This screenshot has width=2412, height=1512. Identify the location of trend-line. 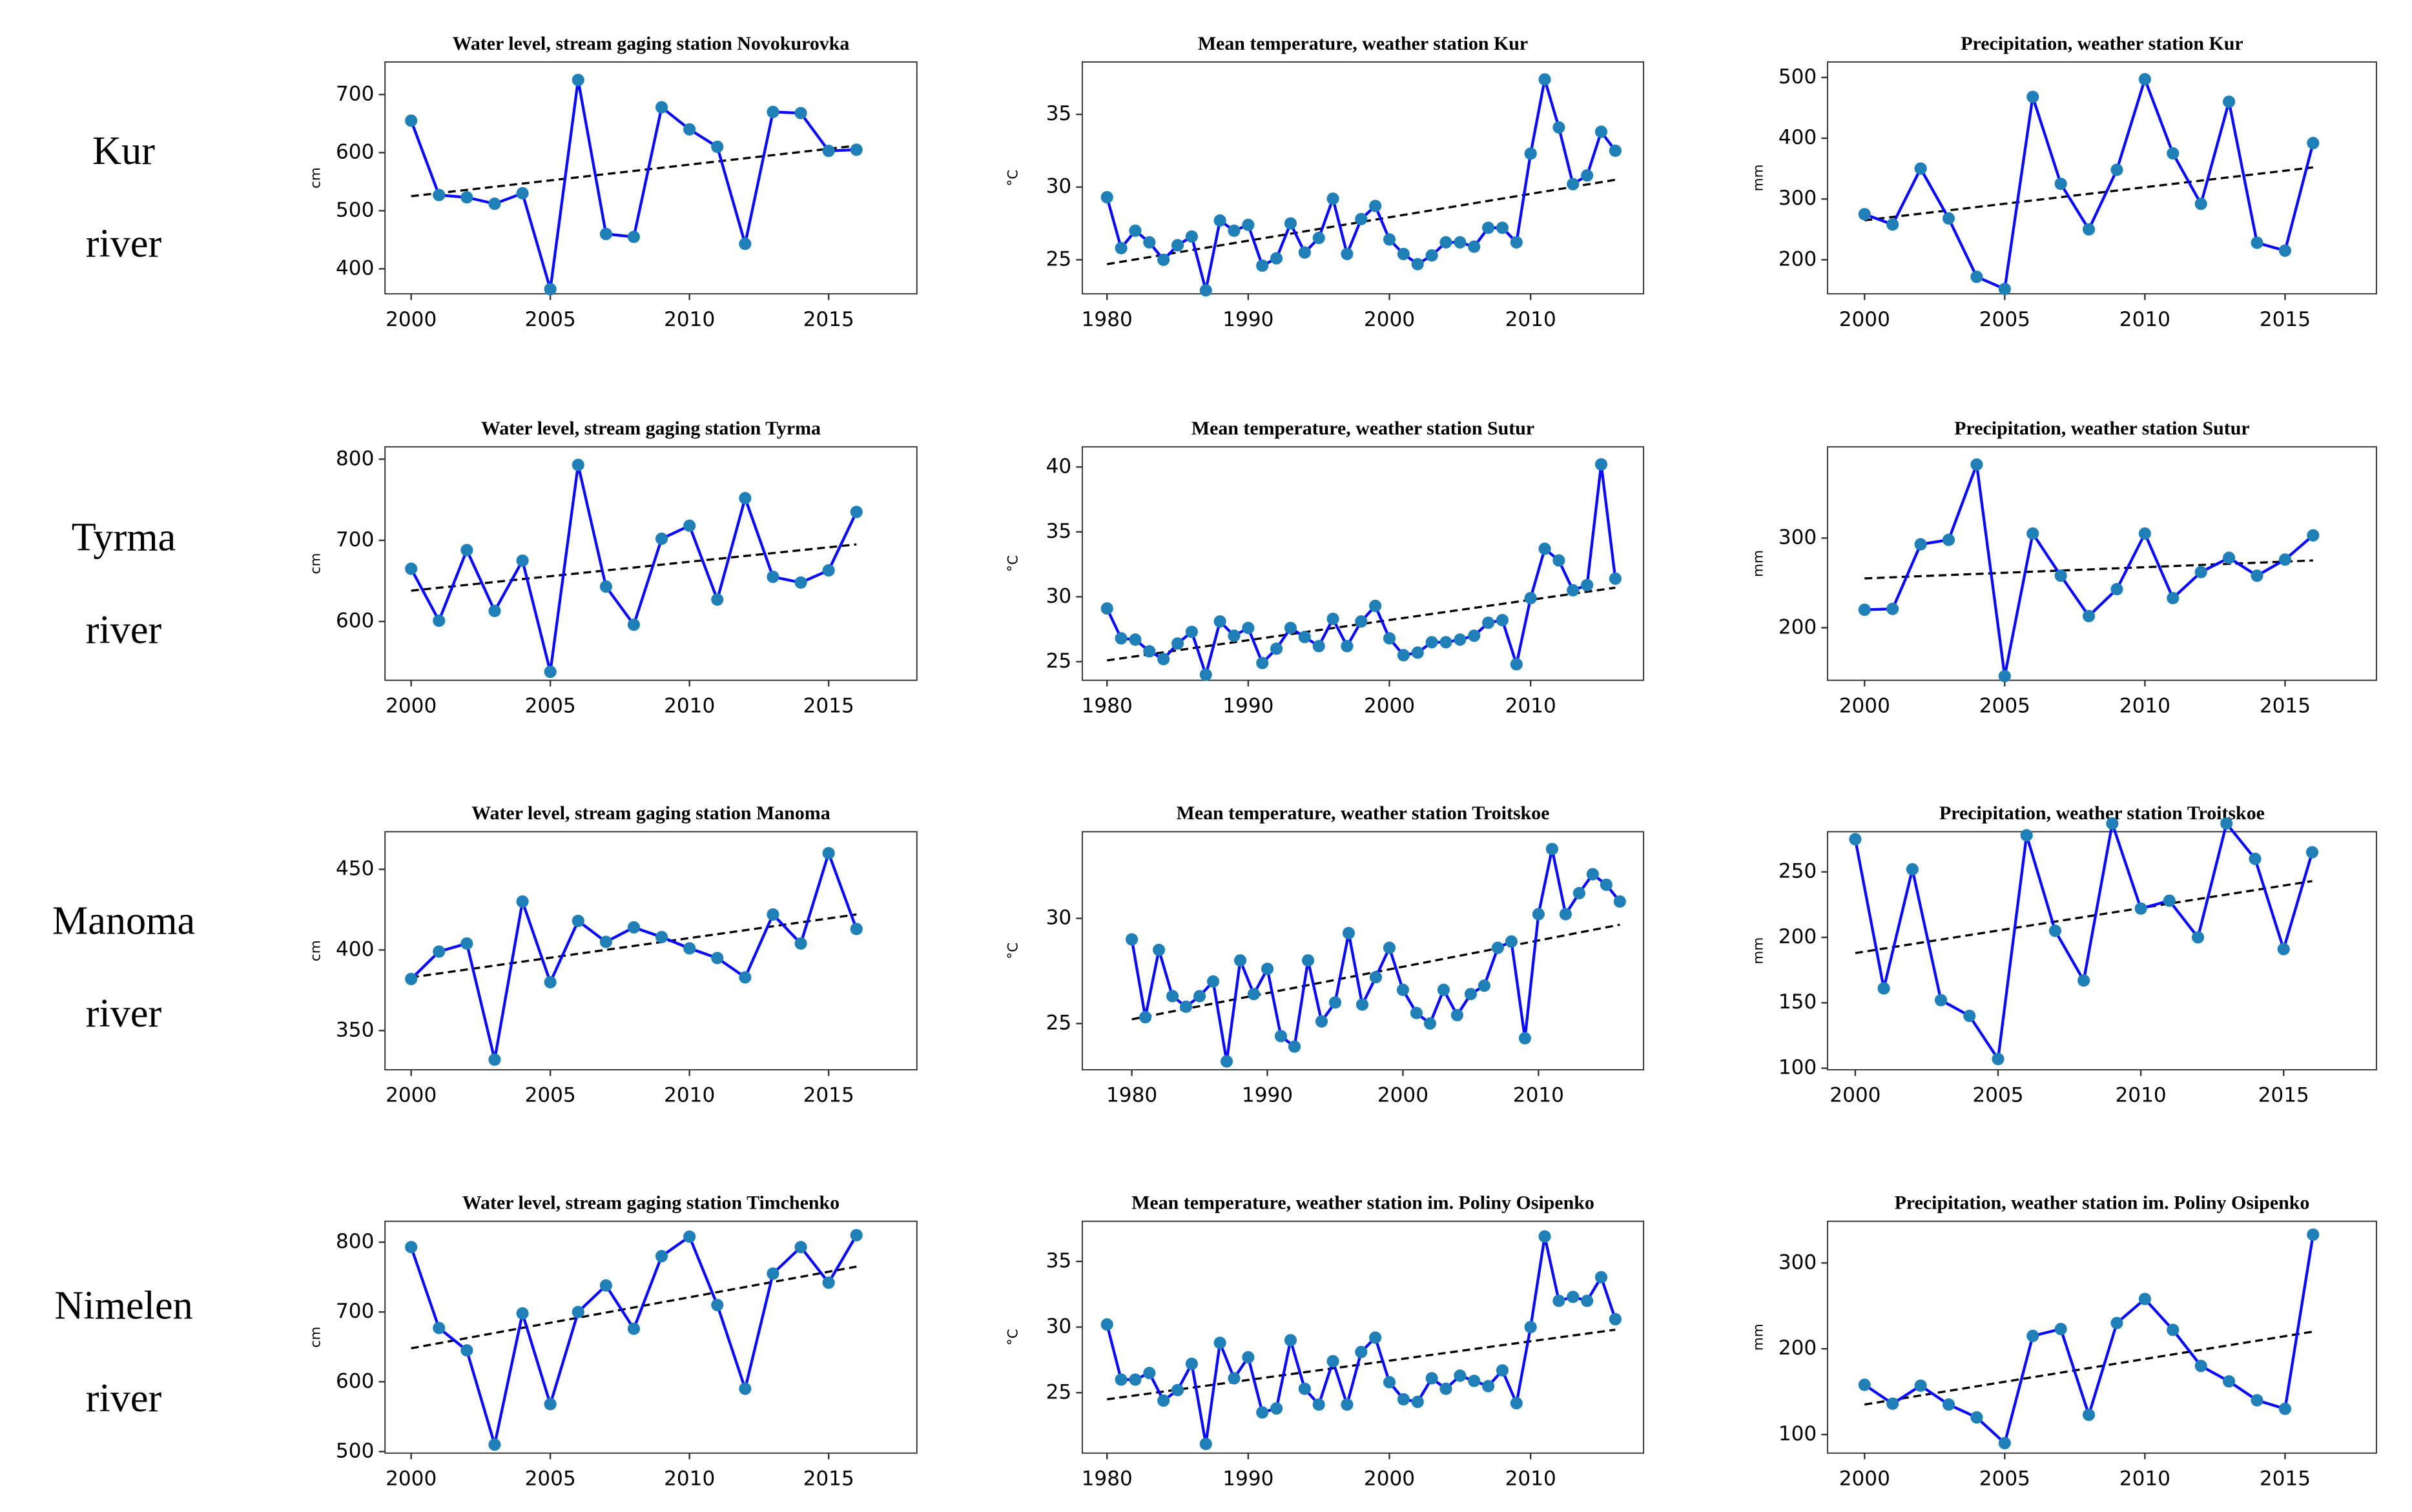
(2089, 193).